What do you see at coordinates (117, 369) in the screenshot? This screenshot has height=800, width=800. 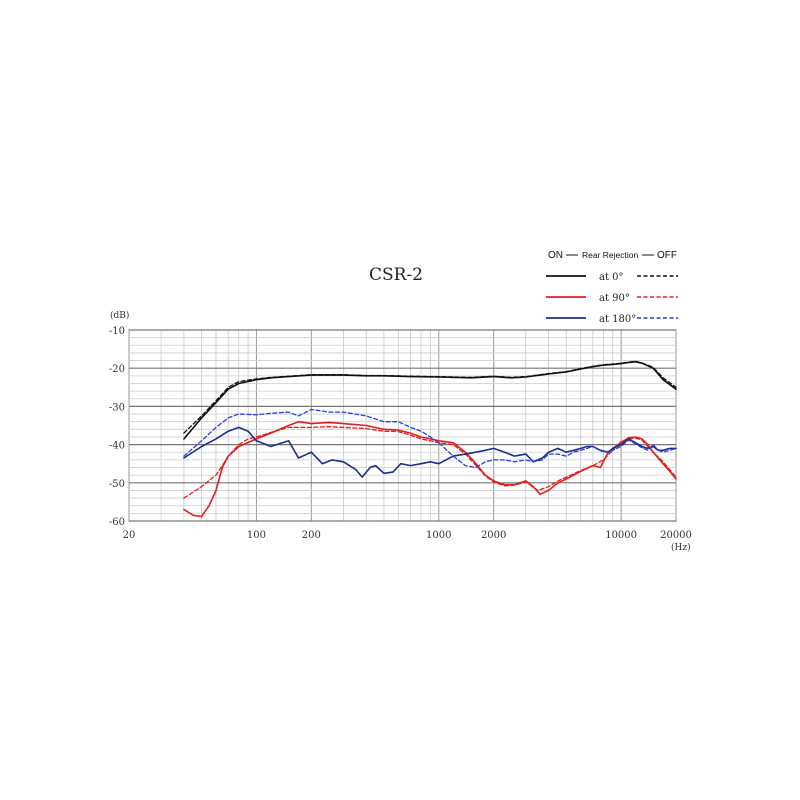 I see `y-tick-label: -20` at bounding box center [117, 369].